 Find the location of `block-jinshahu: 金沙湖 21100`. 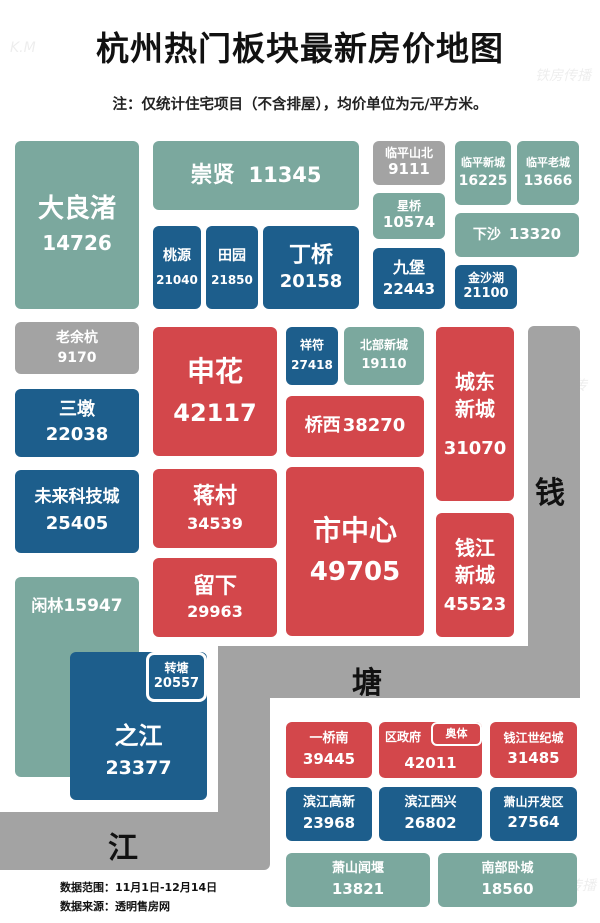

block-jinshahu: 金沙湖 21100 is located at coordinates (486, 287).